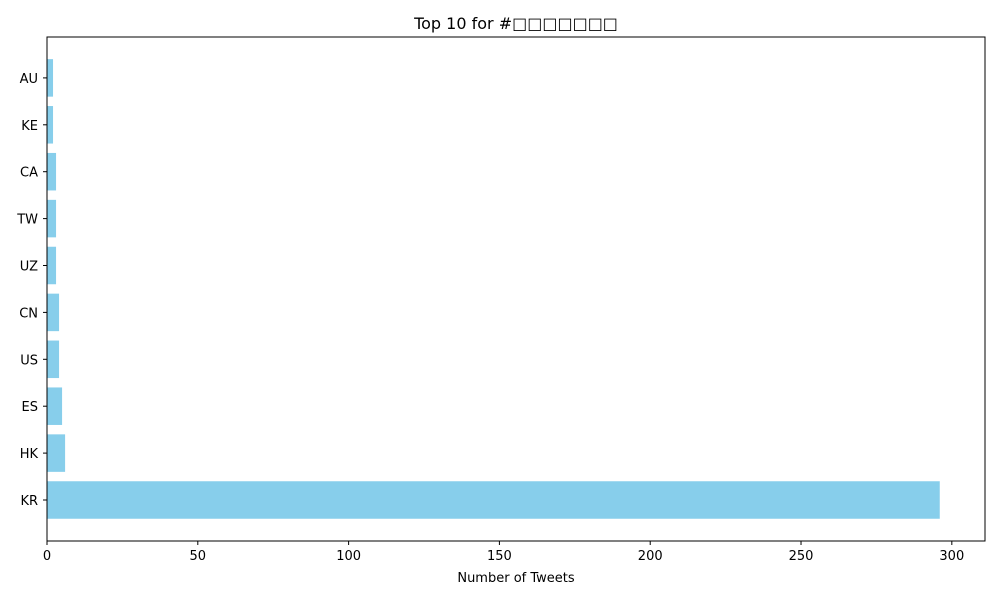 The width and height of the screenshot is (1000, 600). What do you see at coordinates (52, 171) in the screenshot?
I see `bar-ca` at bounding box center [52, 171].